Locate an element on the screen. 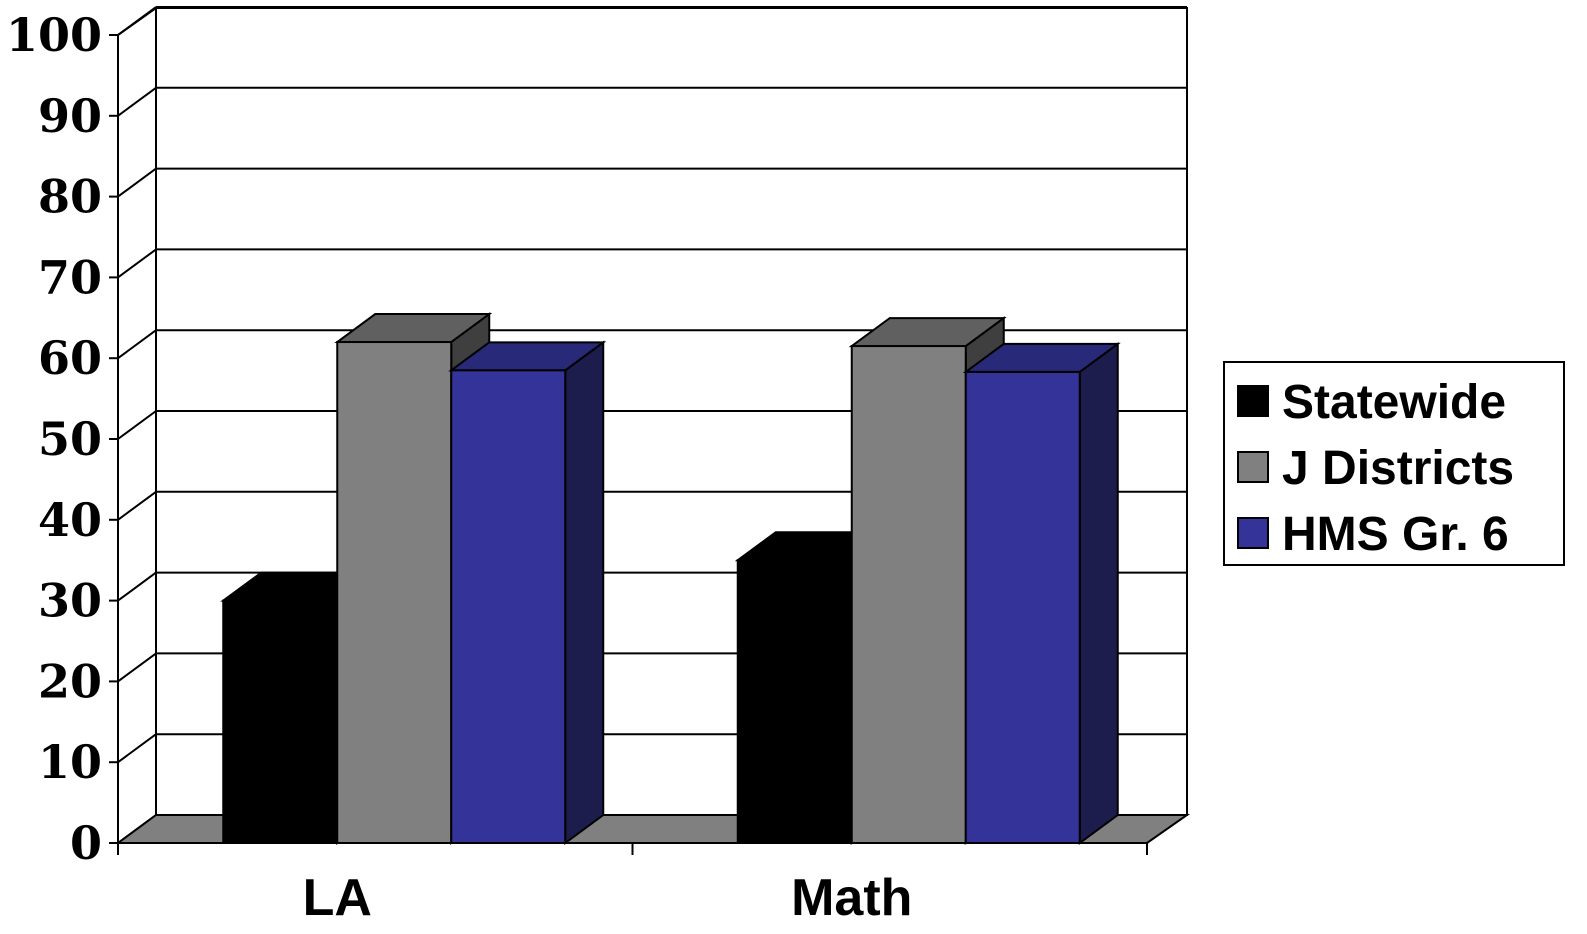  y-tick-label: 40 is located at coordinates (70, 520).